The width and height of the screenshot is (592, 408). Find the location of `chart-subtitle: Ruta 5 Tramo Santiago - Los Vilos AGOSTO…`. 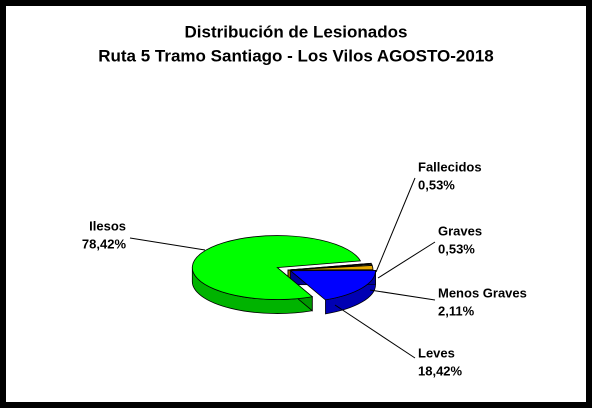

chart-subtitle: Ruta 5 Tramo Santiago - Los Vilos AGOSTO… is located at coordinates (296, 55).